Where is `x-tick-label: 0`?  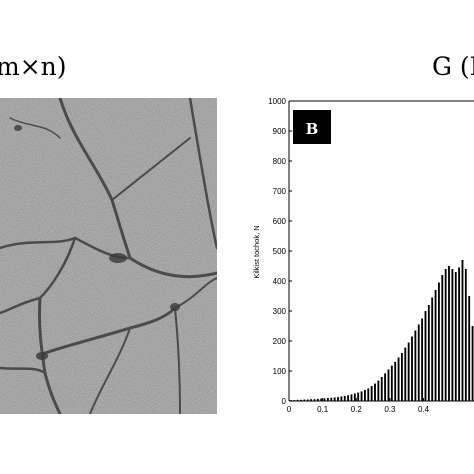 x-tick-label: 0 is located at coordinates (289, 409).